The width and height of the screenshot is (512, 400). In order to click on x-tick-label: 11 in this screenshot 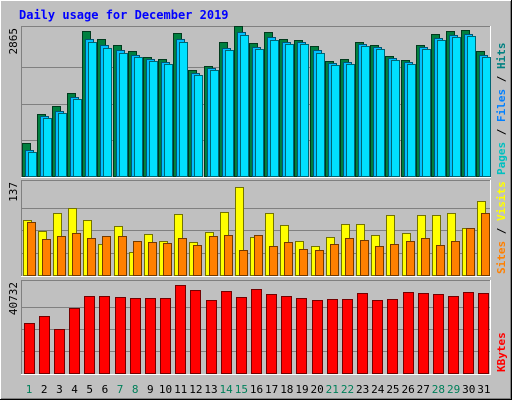, I will do `click(180, 389)`.